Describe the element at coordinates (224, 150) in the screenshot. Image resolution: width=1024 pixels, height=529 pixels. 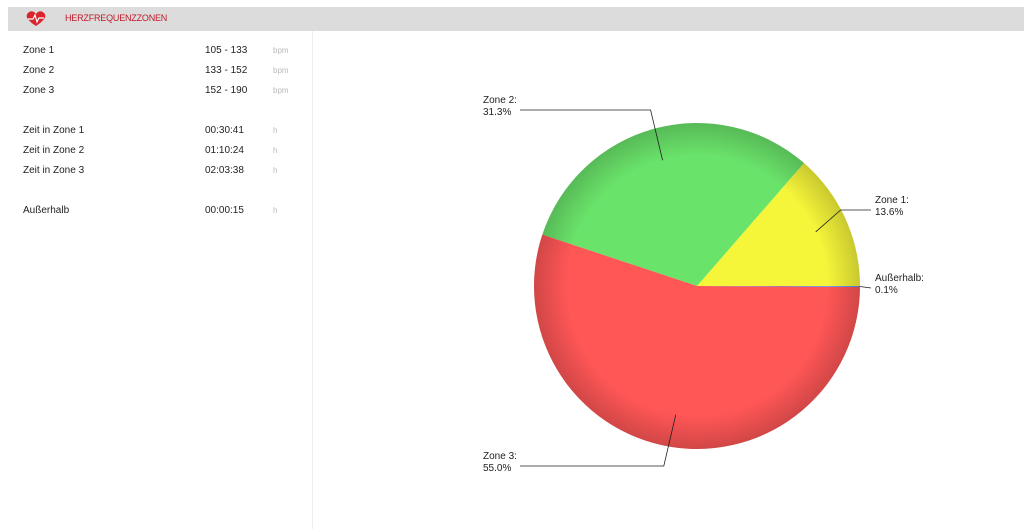
I see `stat-value: 01:10:24` at that location.